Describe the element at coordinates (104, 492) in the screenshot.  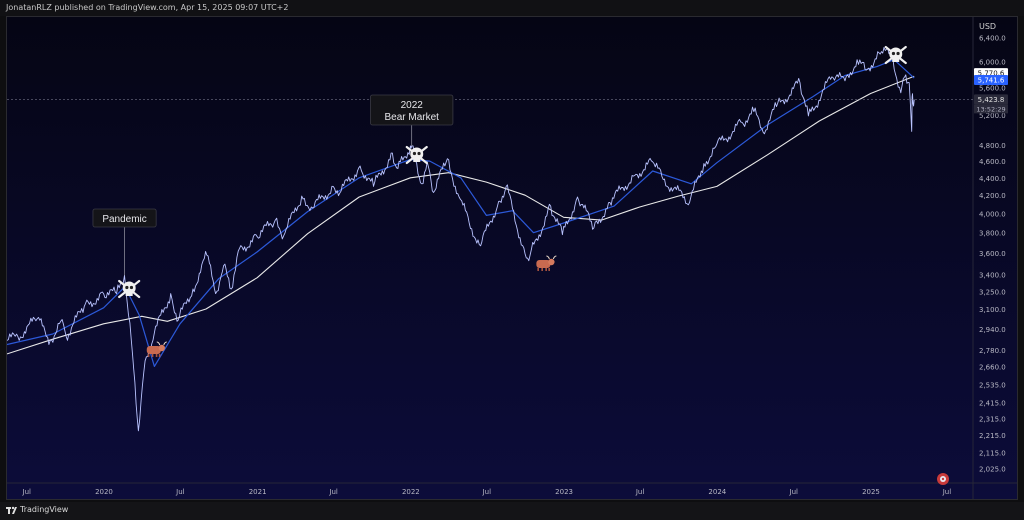
I see `x-tick-label: 2020` at that location.